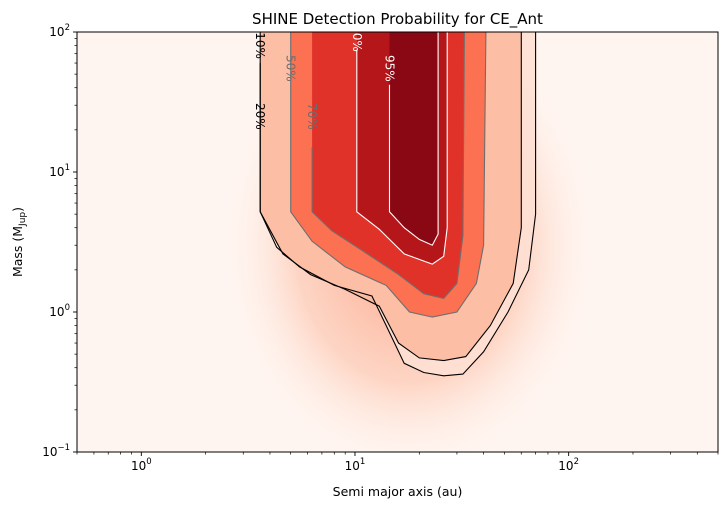 This screenshot has height=510, width=727. Describe the element at coordinates (63, 448) in the screenshot. I see `y-tick-exponent: −1` at that location.